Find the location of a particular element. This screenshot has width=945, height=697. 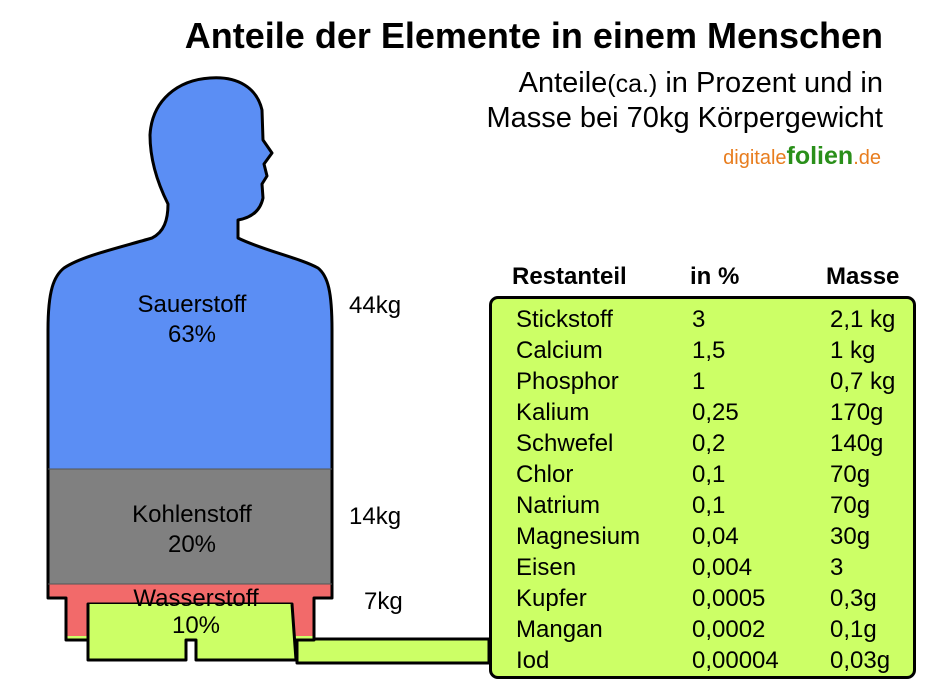

element-name: Iod is located at coordinates (533, 660).